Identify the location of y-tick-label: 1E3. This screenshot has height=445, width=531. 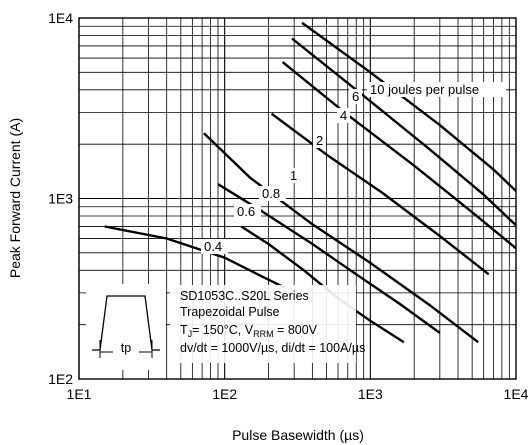
(60, 199).